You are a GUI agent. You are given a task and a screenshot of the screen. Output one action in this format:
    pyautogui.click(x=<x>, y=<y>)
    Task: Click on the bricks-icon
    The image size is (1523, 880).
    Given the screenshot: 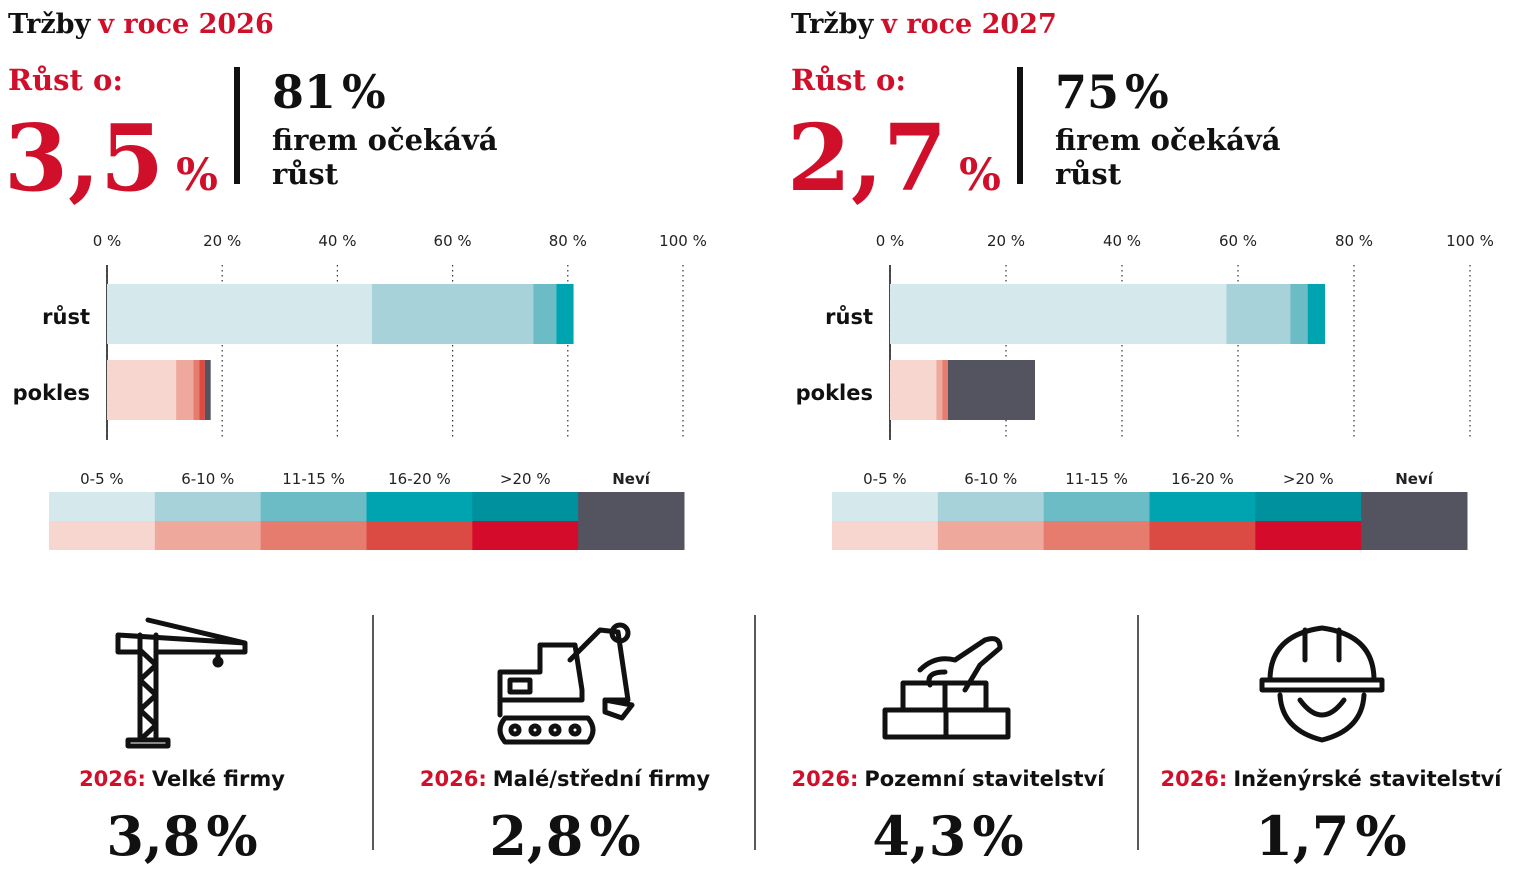 What is the action you would take?
    pyautogui.click(x=946, y=688)
    